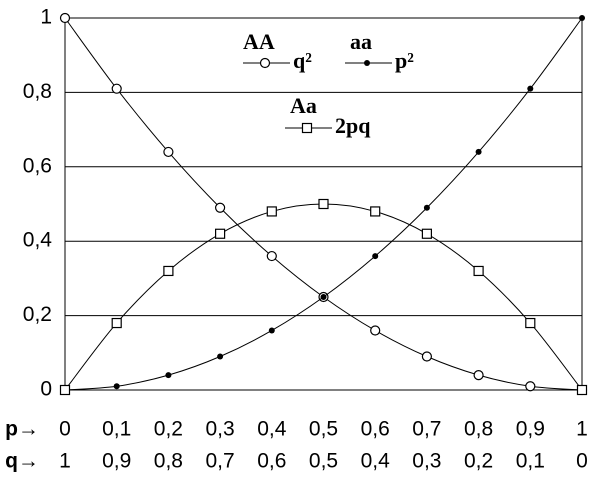 The width and height of the screenshot is (598, 480). What do you see at coordinates (375, 429) in the screenshot?
I see `x-tick-label: 0,6` at bounding box center [375, 429].